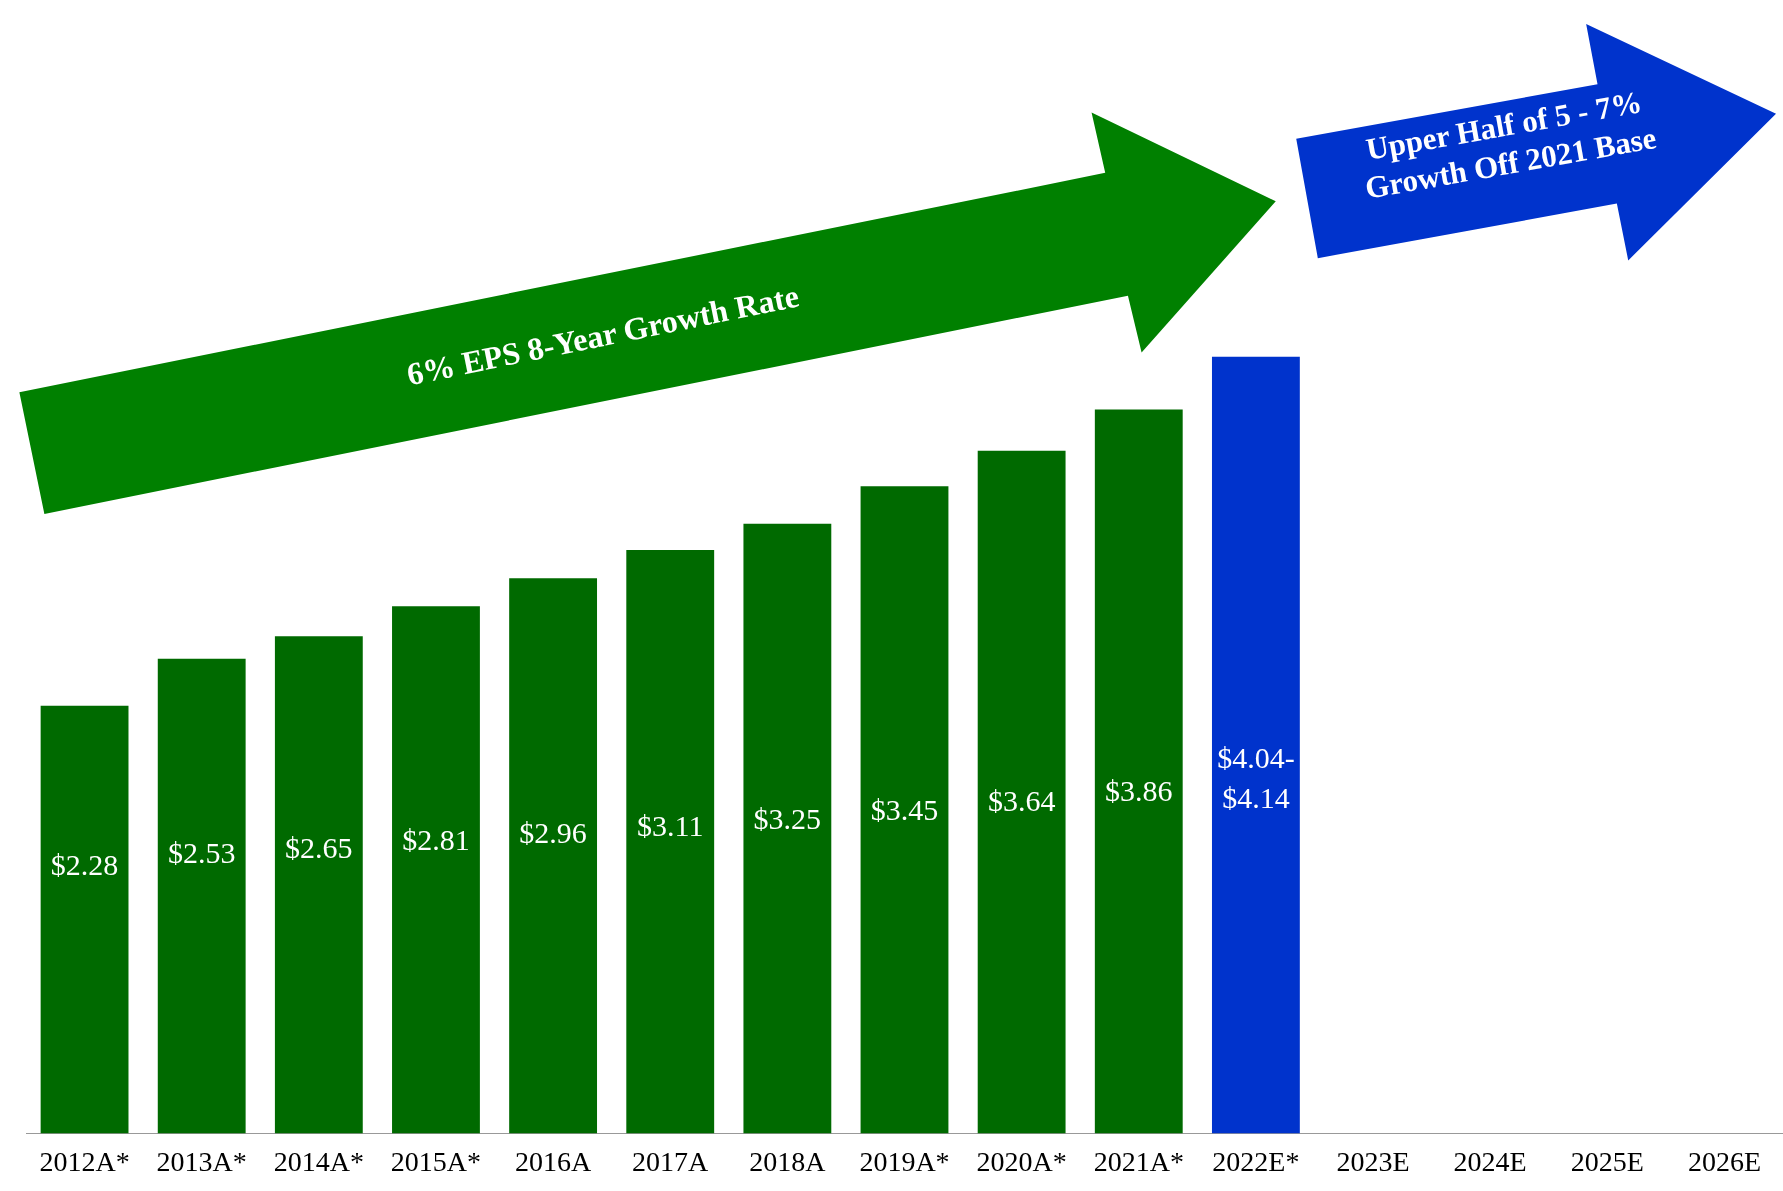 Image resolution: width=1783 pixels, height=1191 pixels. I want to click on data-label: $3.25, so click(787, 819).